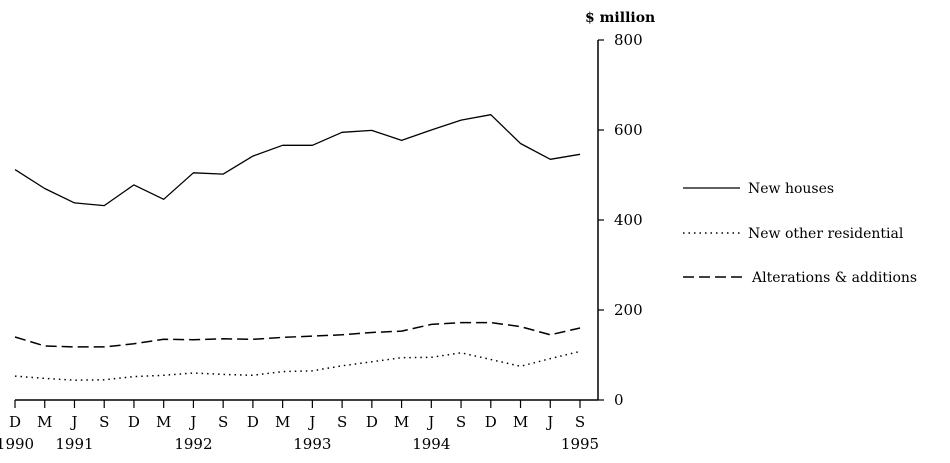 This screenshot has height=463, width=950. I want to click on x-year-label: 1992, so click(193, 444).